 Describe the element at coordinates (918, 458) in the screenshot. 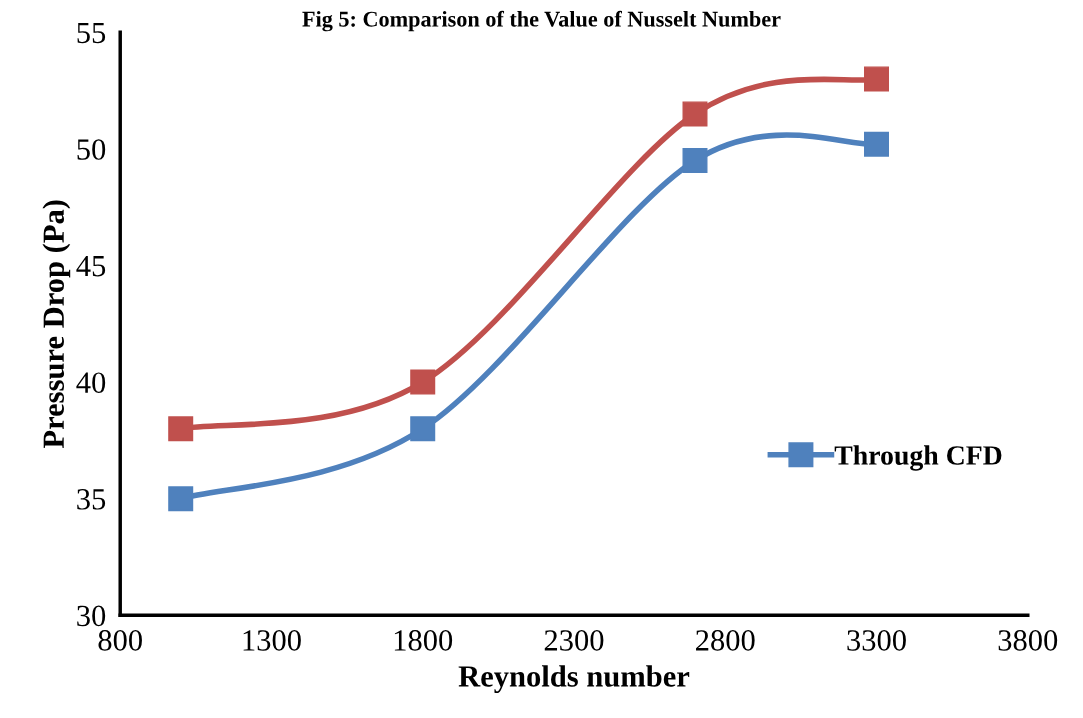

I see `legend-label: Through CFD` at that location.